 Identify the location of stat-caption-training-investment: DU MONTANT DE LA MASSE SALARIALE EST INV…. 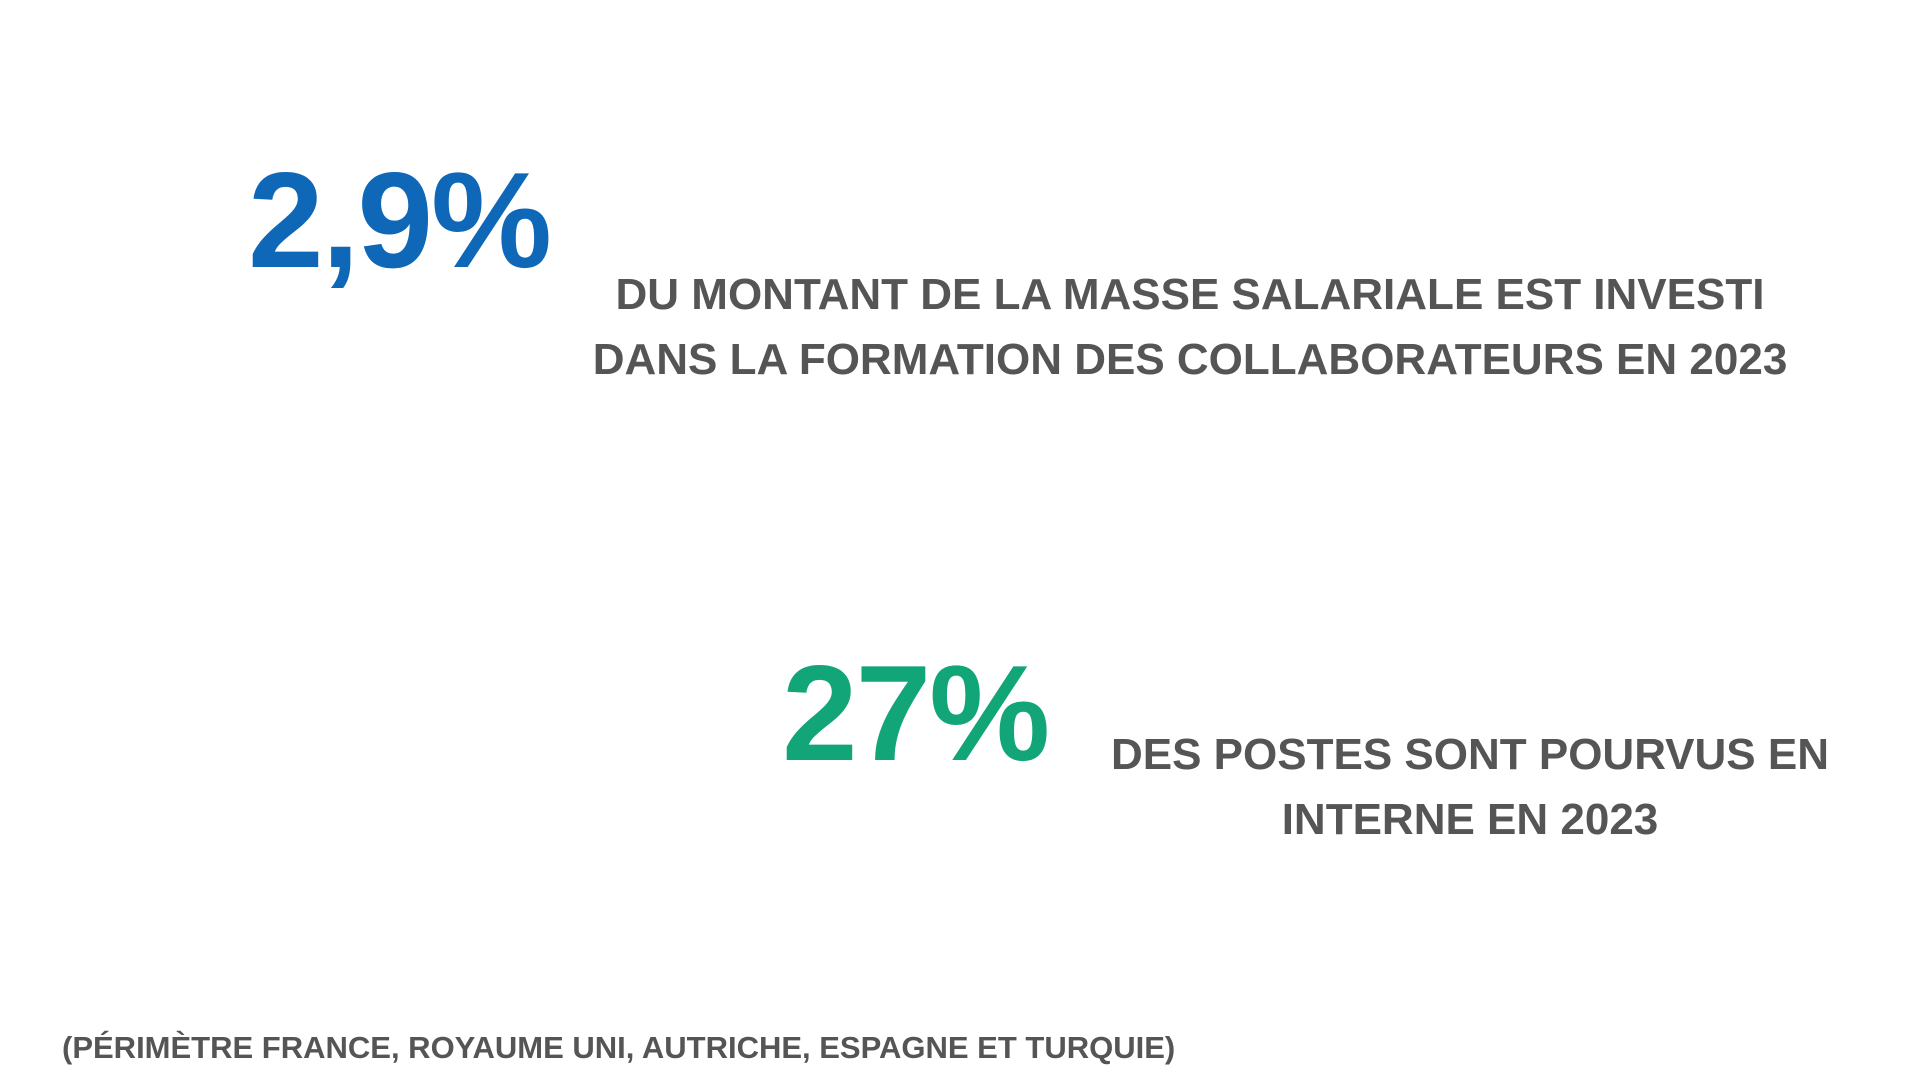
(1190, 327).